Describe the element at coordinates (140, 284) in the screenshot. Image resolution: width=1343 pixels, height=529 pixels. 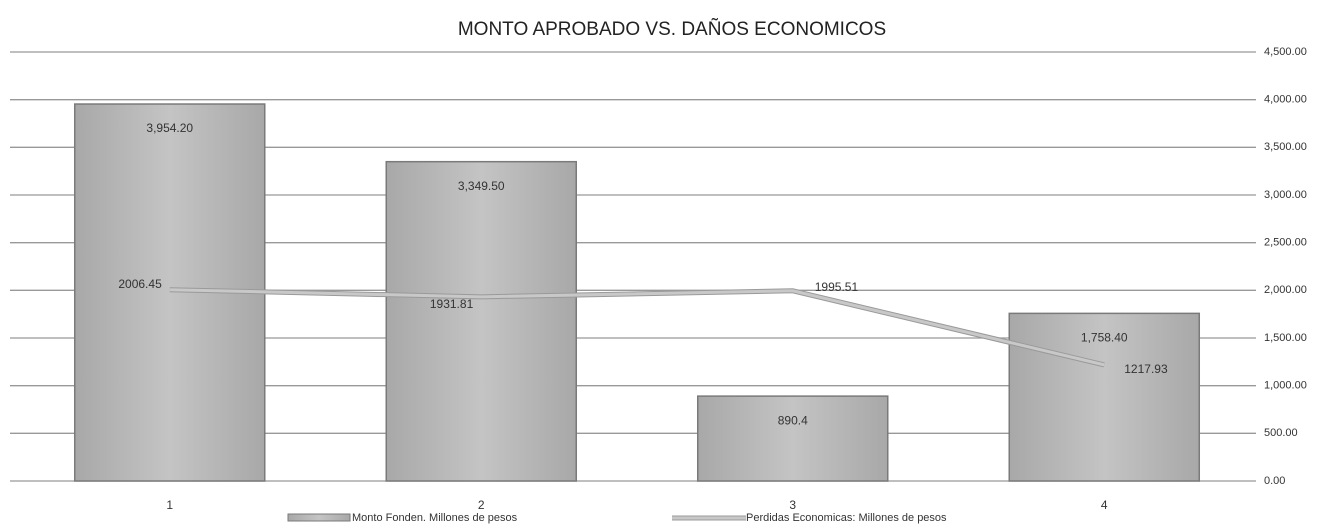
I see `line-value-label: 2006.45` at that location.